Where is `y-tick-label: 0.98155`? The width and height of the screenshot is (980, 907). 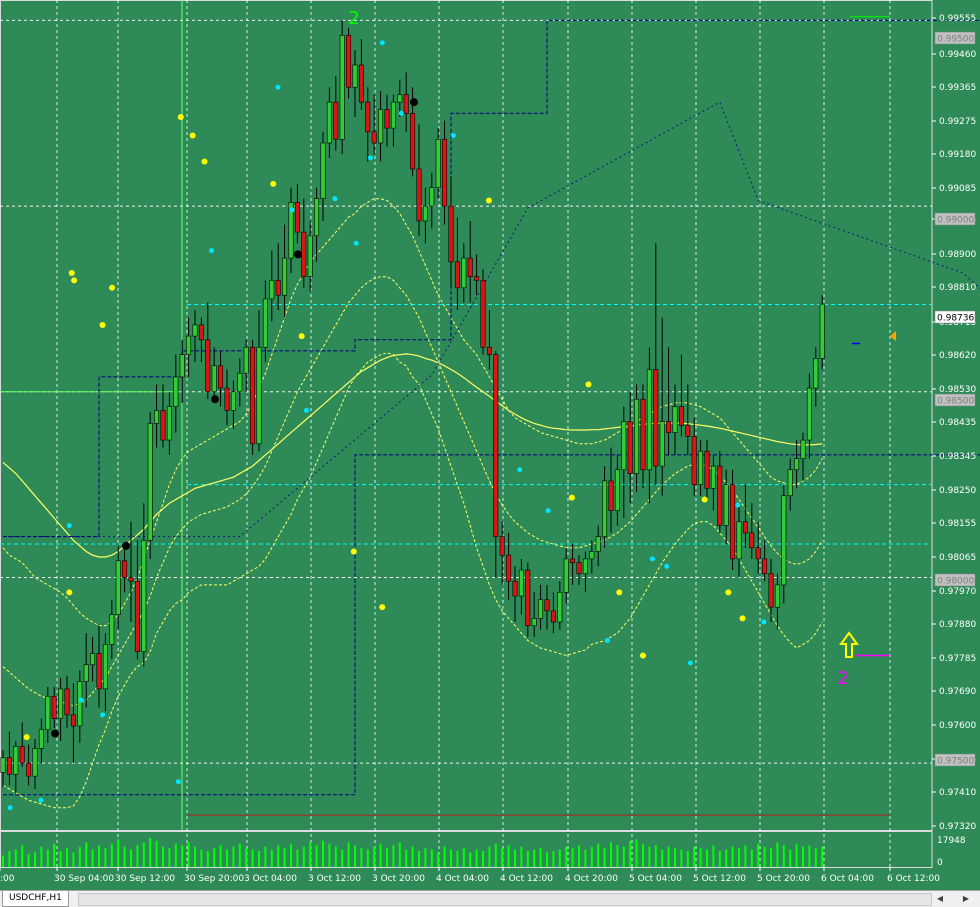
y-tick-label: 0.98155 is located at coordinates (957, 524).